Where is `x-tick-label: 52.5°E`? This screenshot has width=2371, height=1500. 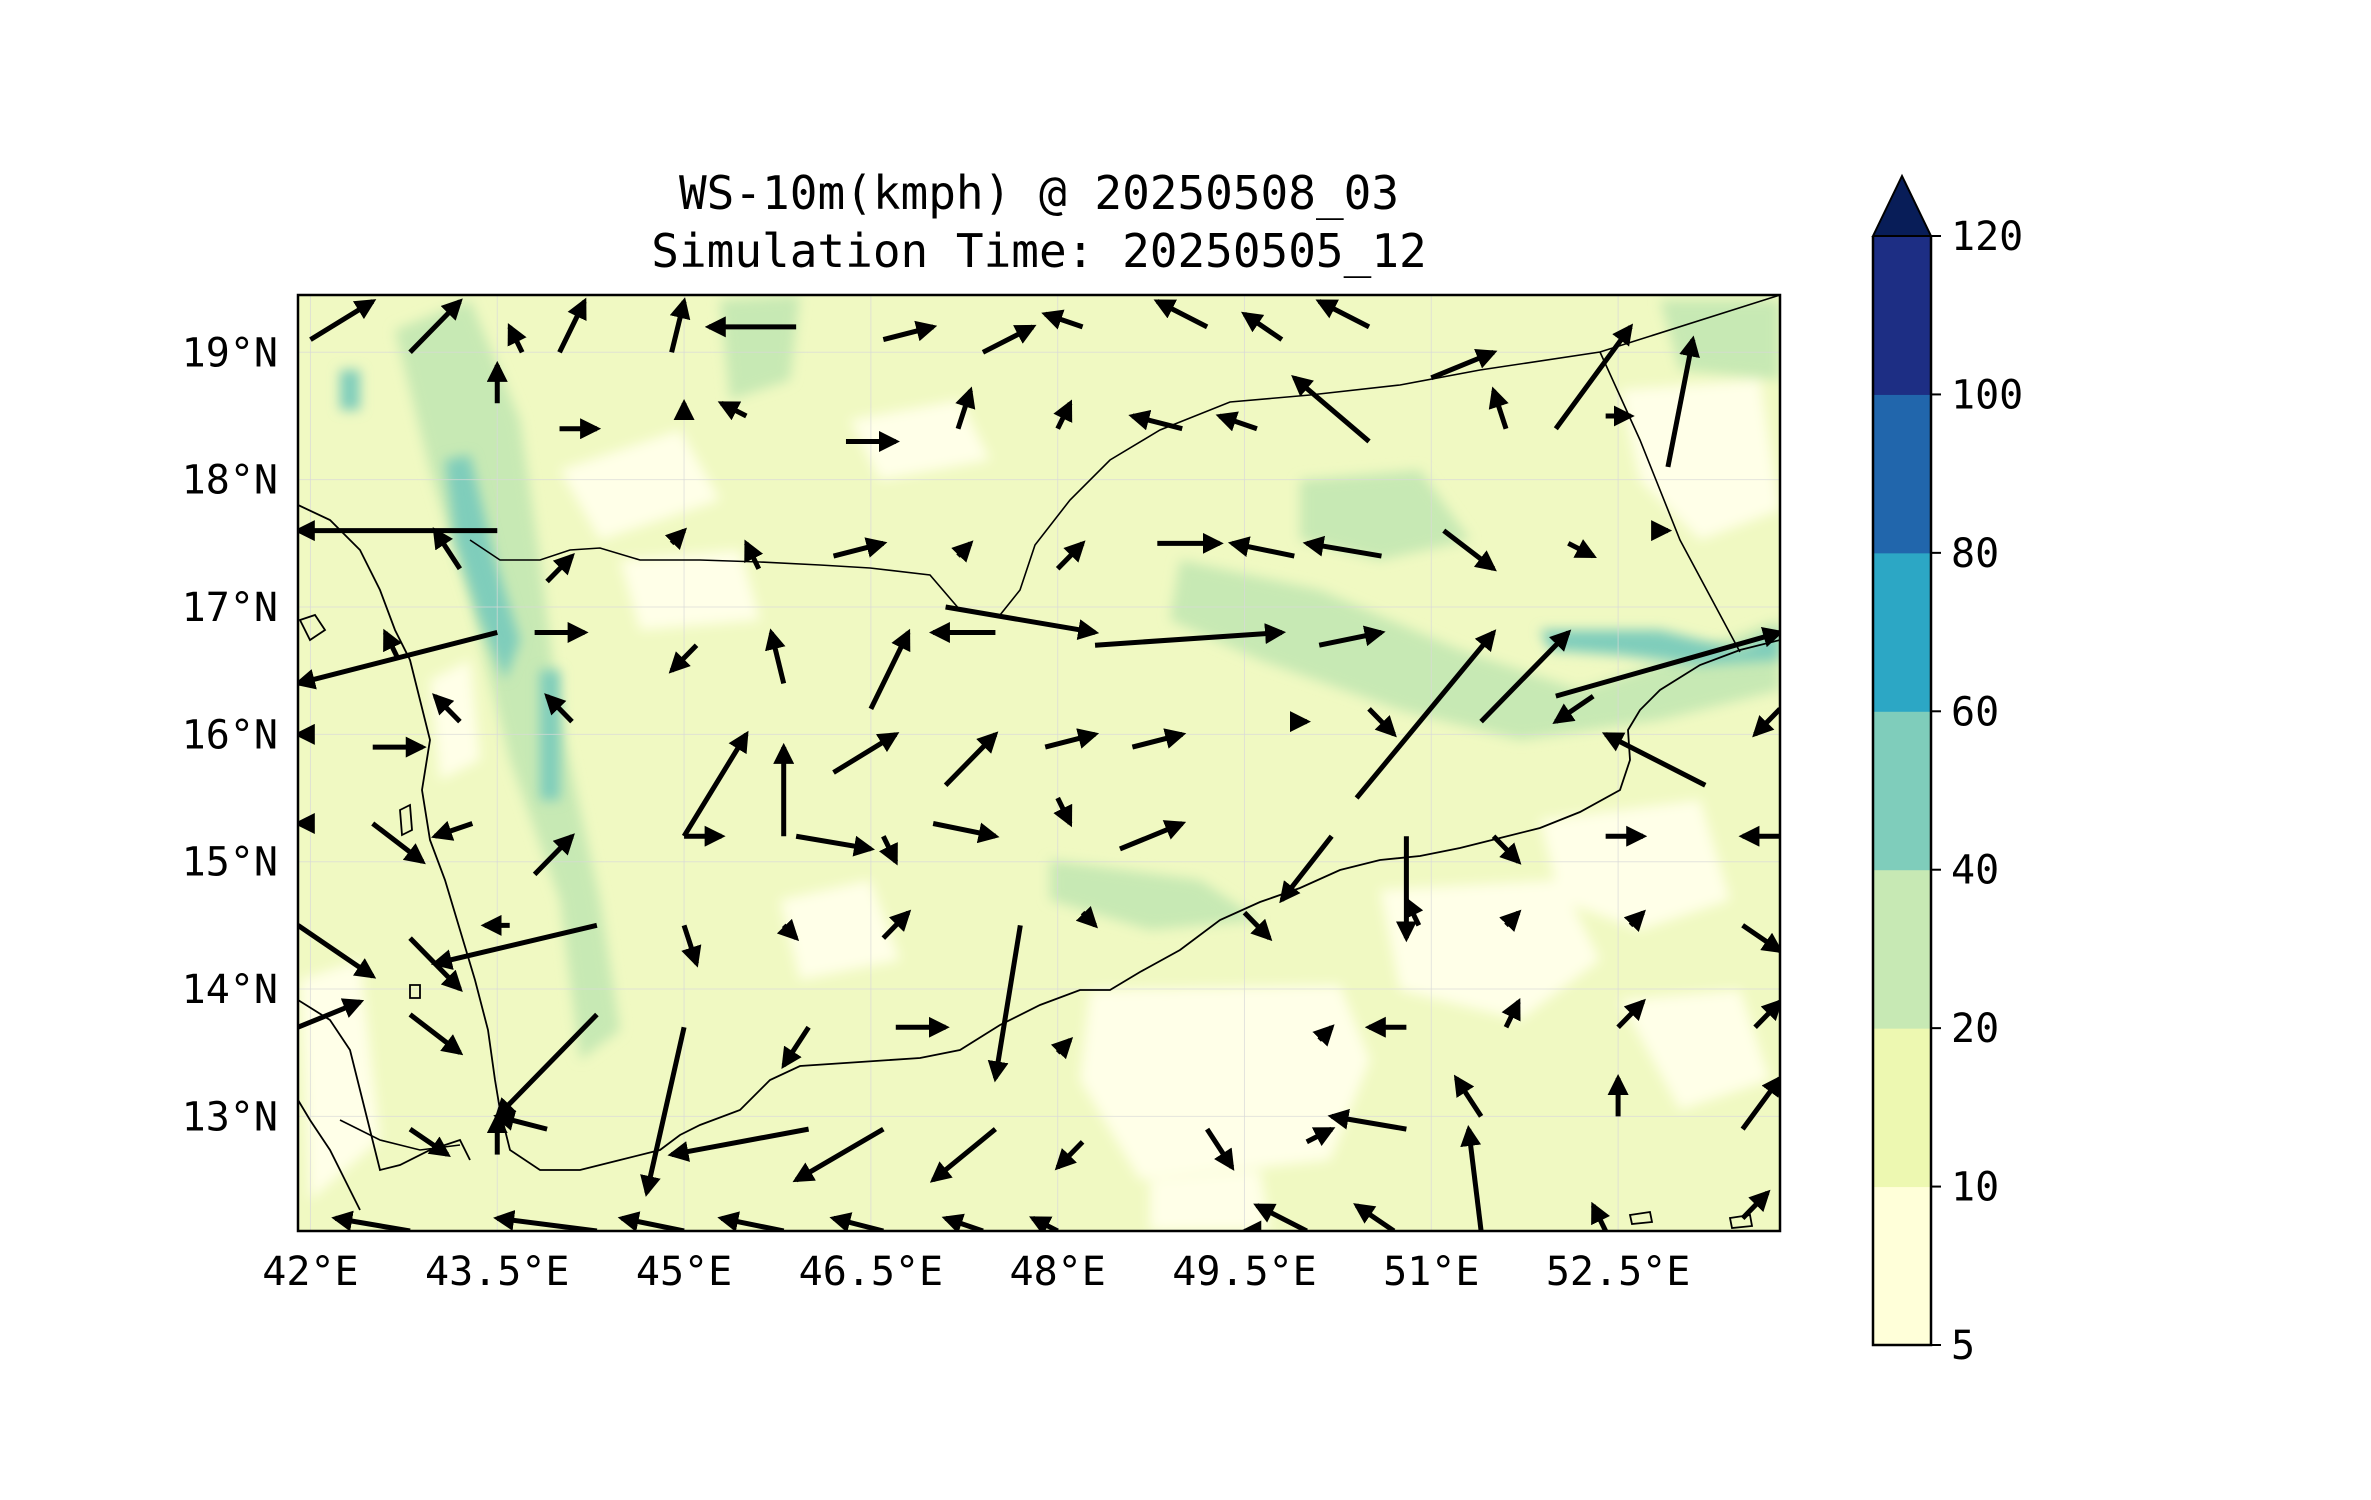 x-tick-label: 52.5°E is located at coordinates (1618, 1272).